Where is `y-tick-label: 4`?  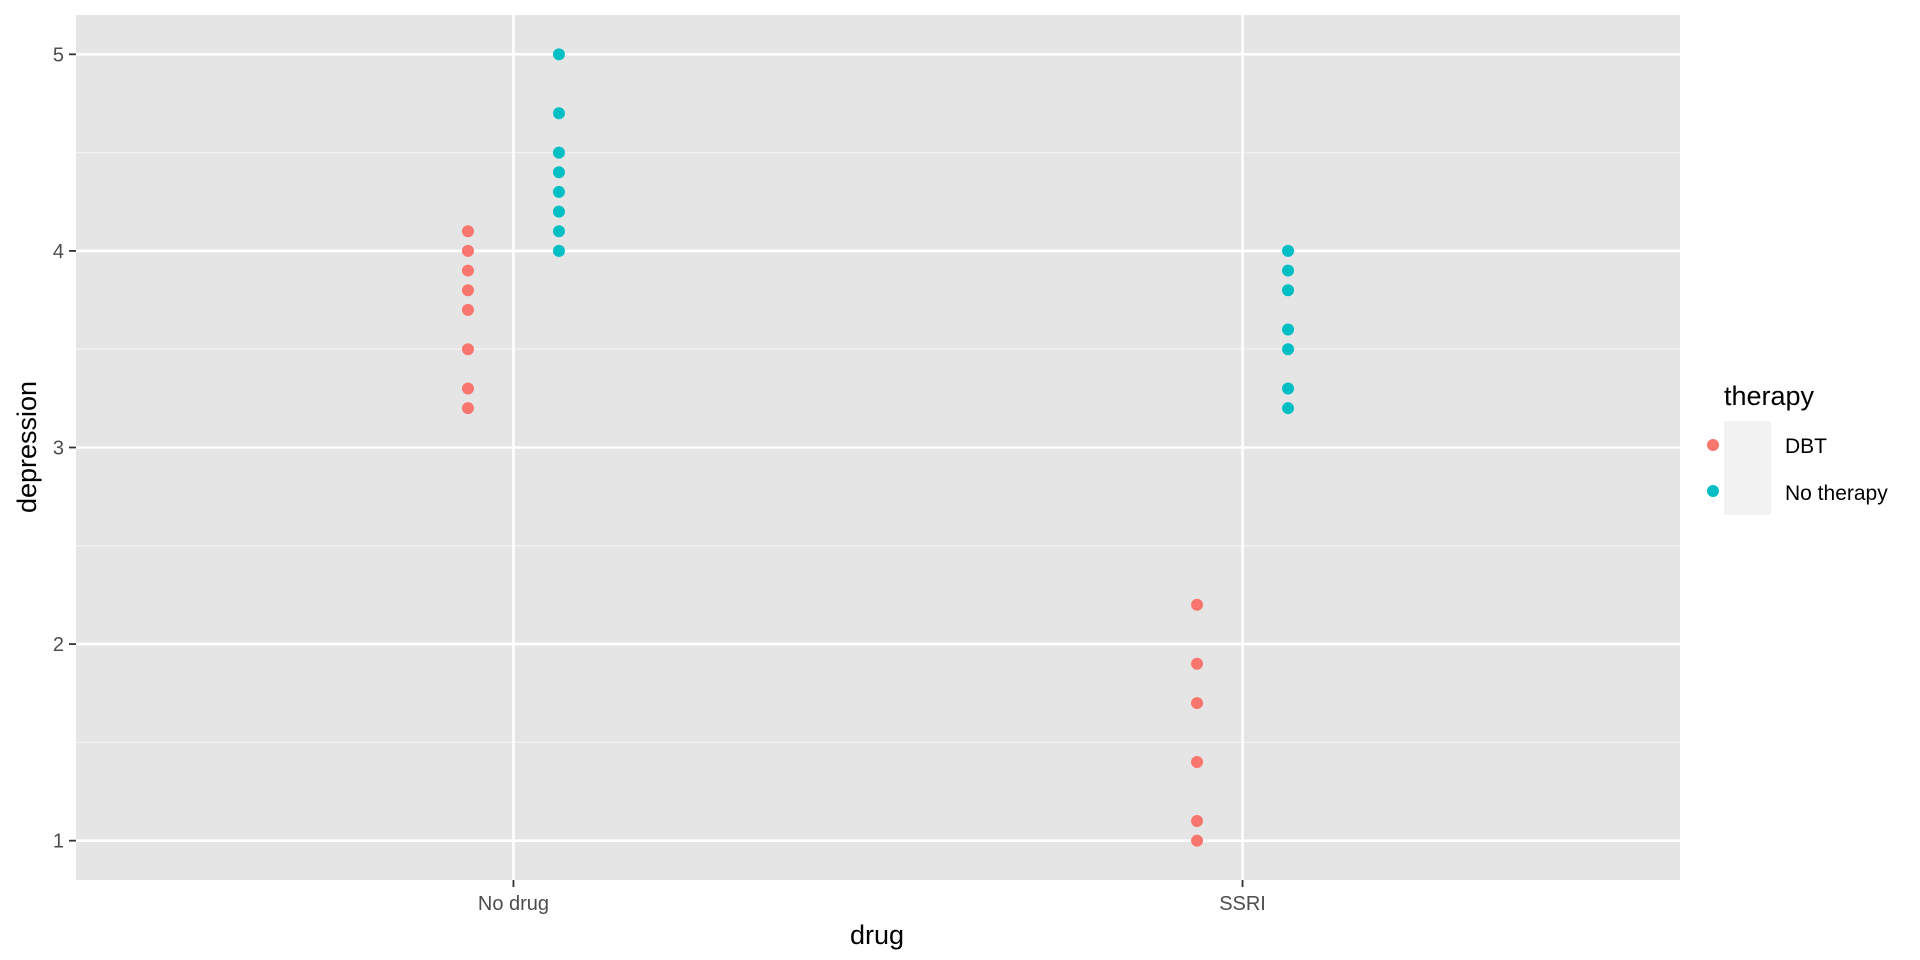 y-tick-label: 4 is located at coordinates (58, 252).